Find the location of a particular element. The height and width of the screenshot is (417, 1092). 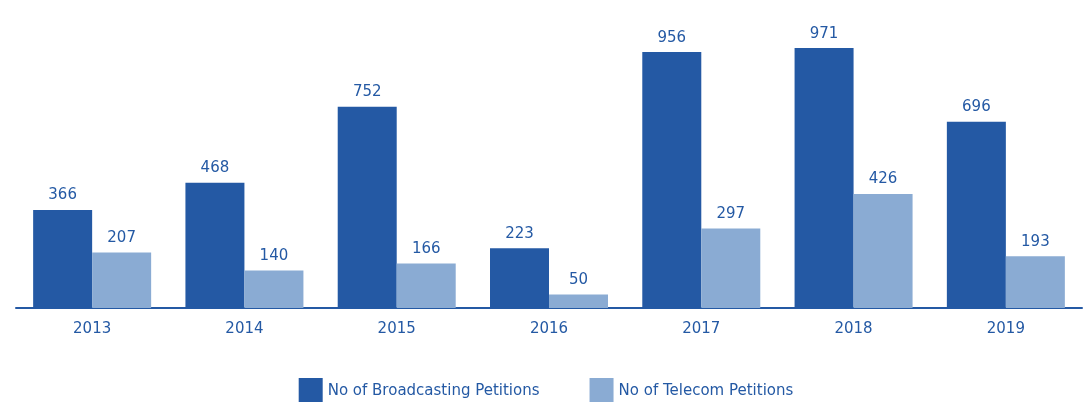

legend-label: No of Broadcasting Petitions is located at coordinates (433, 390).